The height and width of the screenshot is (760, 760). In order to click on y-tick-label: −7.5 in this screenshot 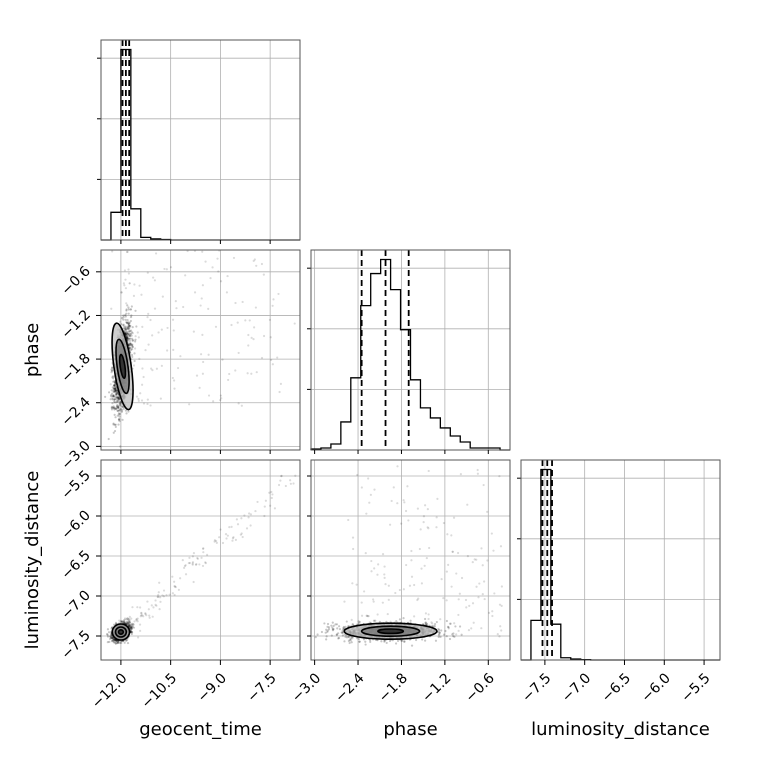, I will do `click(75, 645)`.